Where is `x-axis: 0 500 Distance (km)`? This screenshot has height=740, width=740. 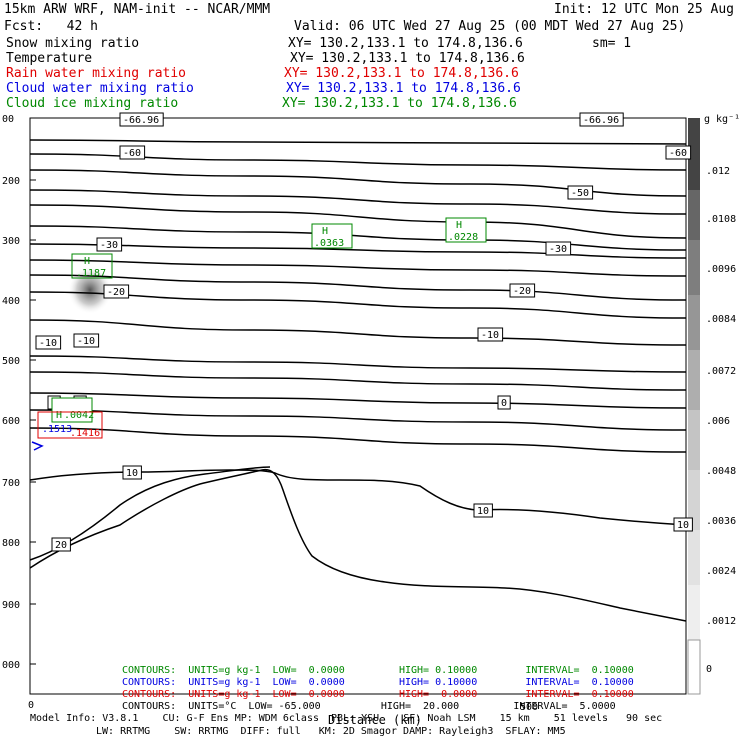
x-axis: 0 500 Distance (km) is located at coordinates (283, 713).